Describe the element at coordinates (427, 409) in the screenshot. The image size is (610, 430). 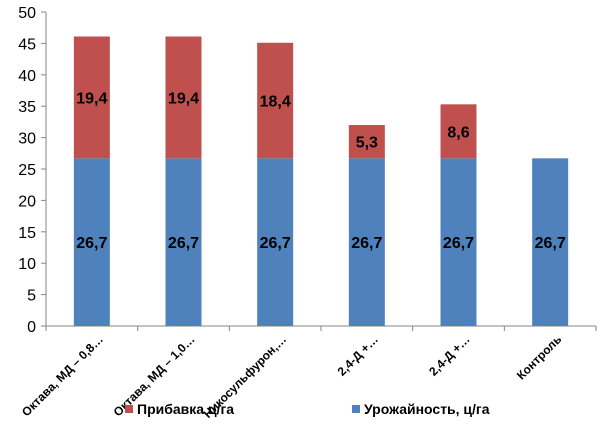
I see `legend-label: Урожайность, ц/га` at that location.